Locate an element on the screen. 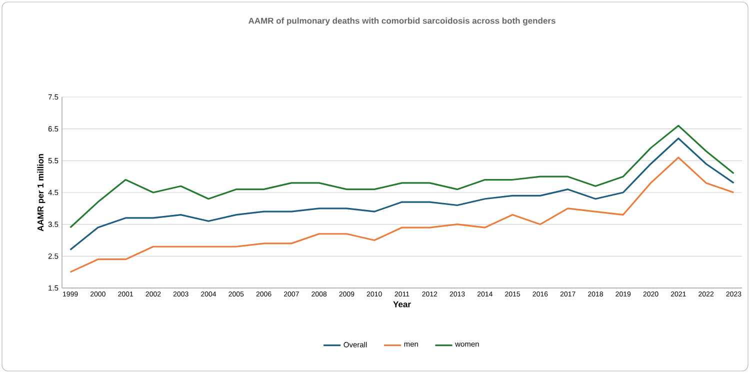  y-axis-title: AAMR per 1 million is located at coordinates (41, 193).